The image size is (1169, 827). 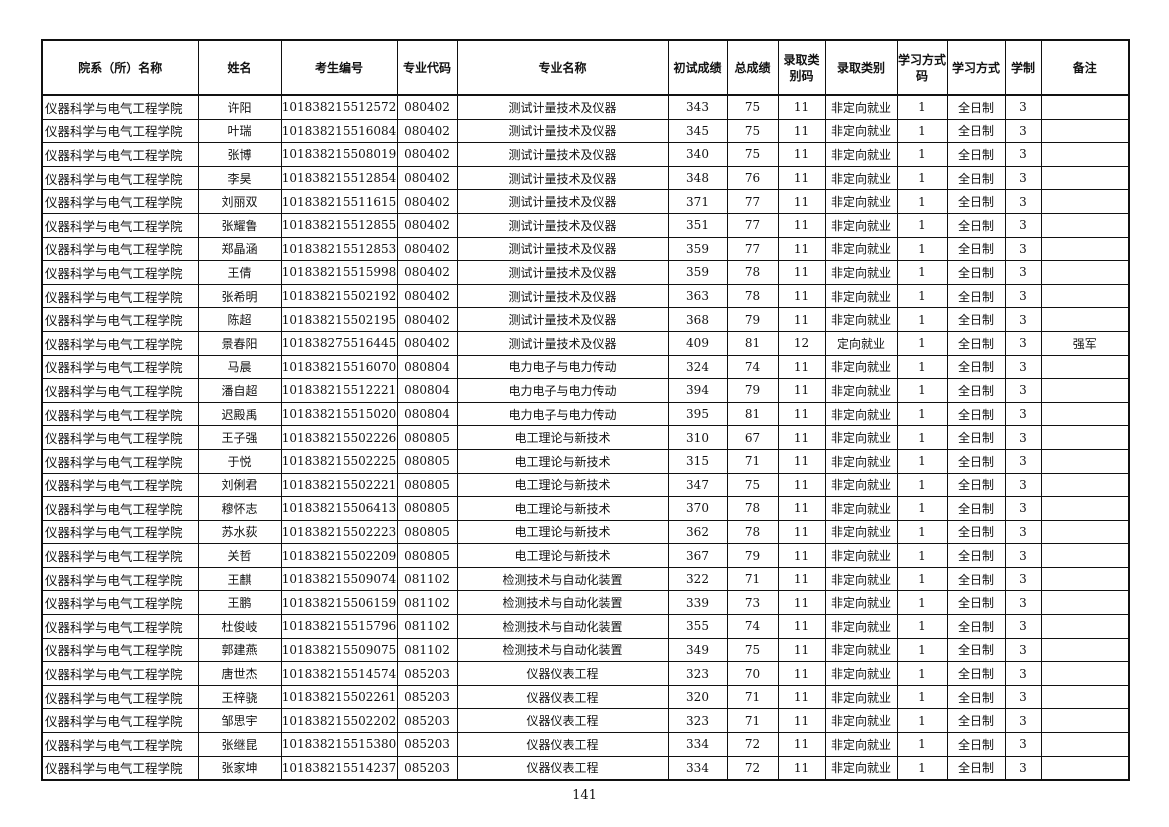 What do you see at coordinates (239, 296) in the screenshot?
I see `cell-name: 张希明` at bounding box center [239, 296].